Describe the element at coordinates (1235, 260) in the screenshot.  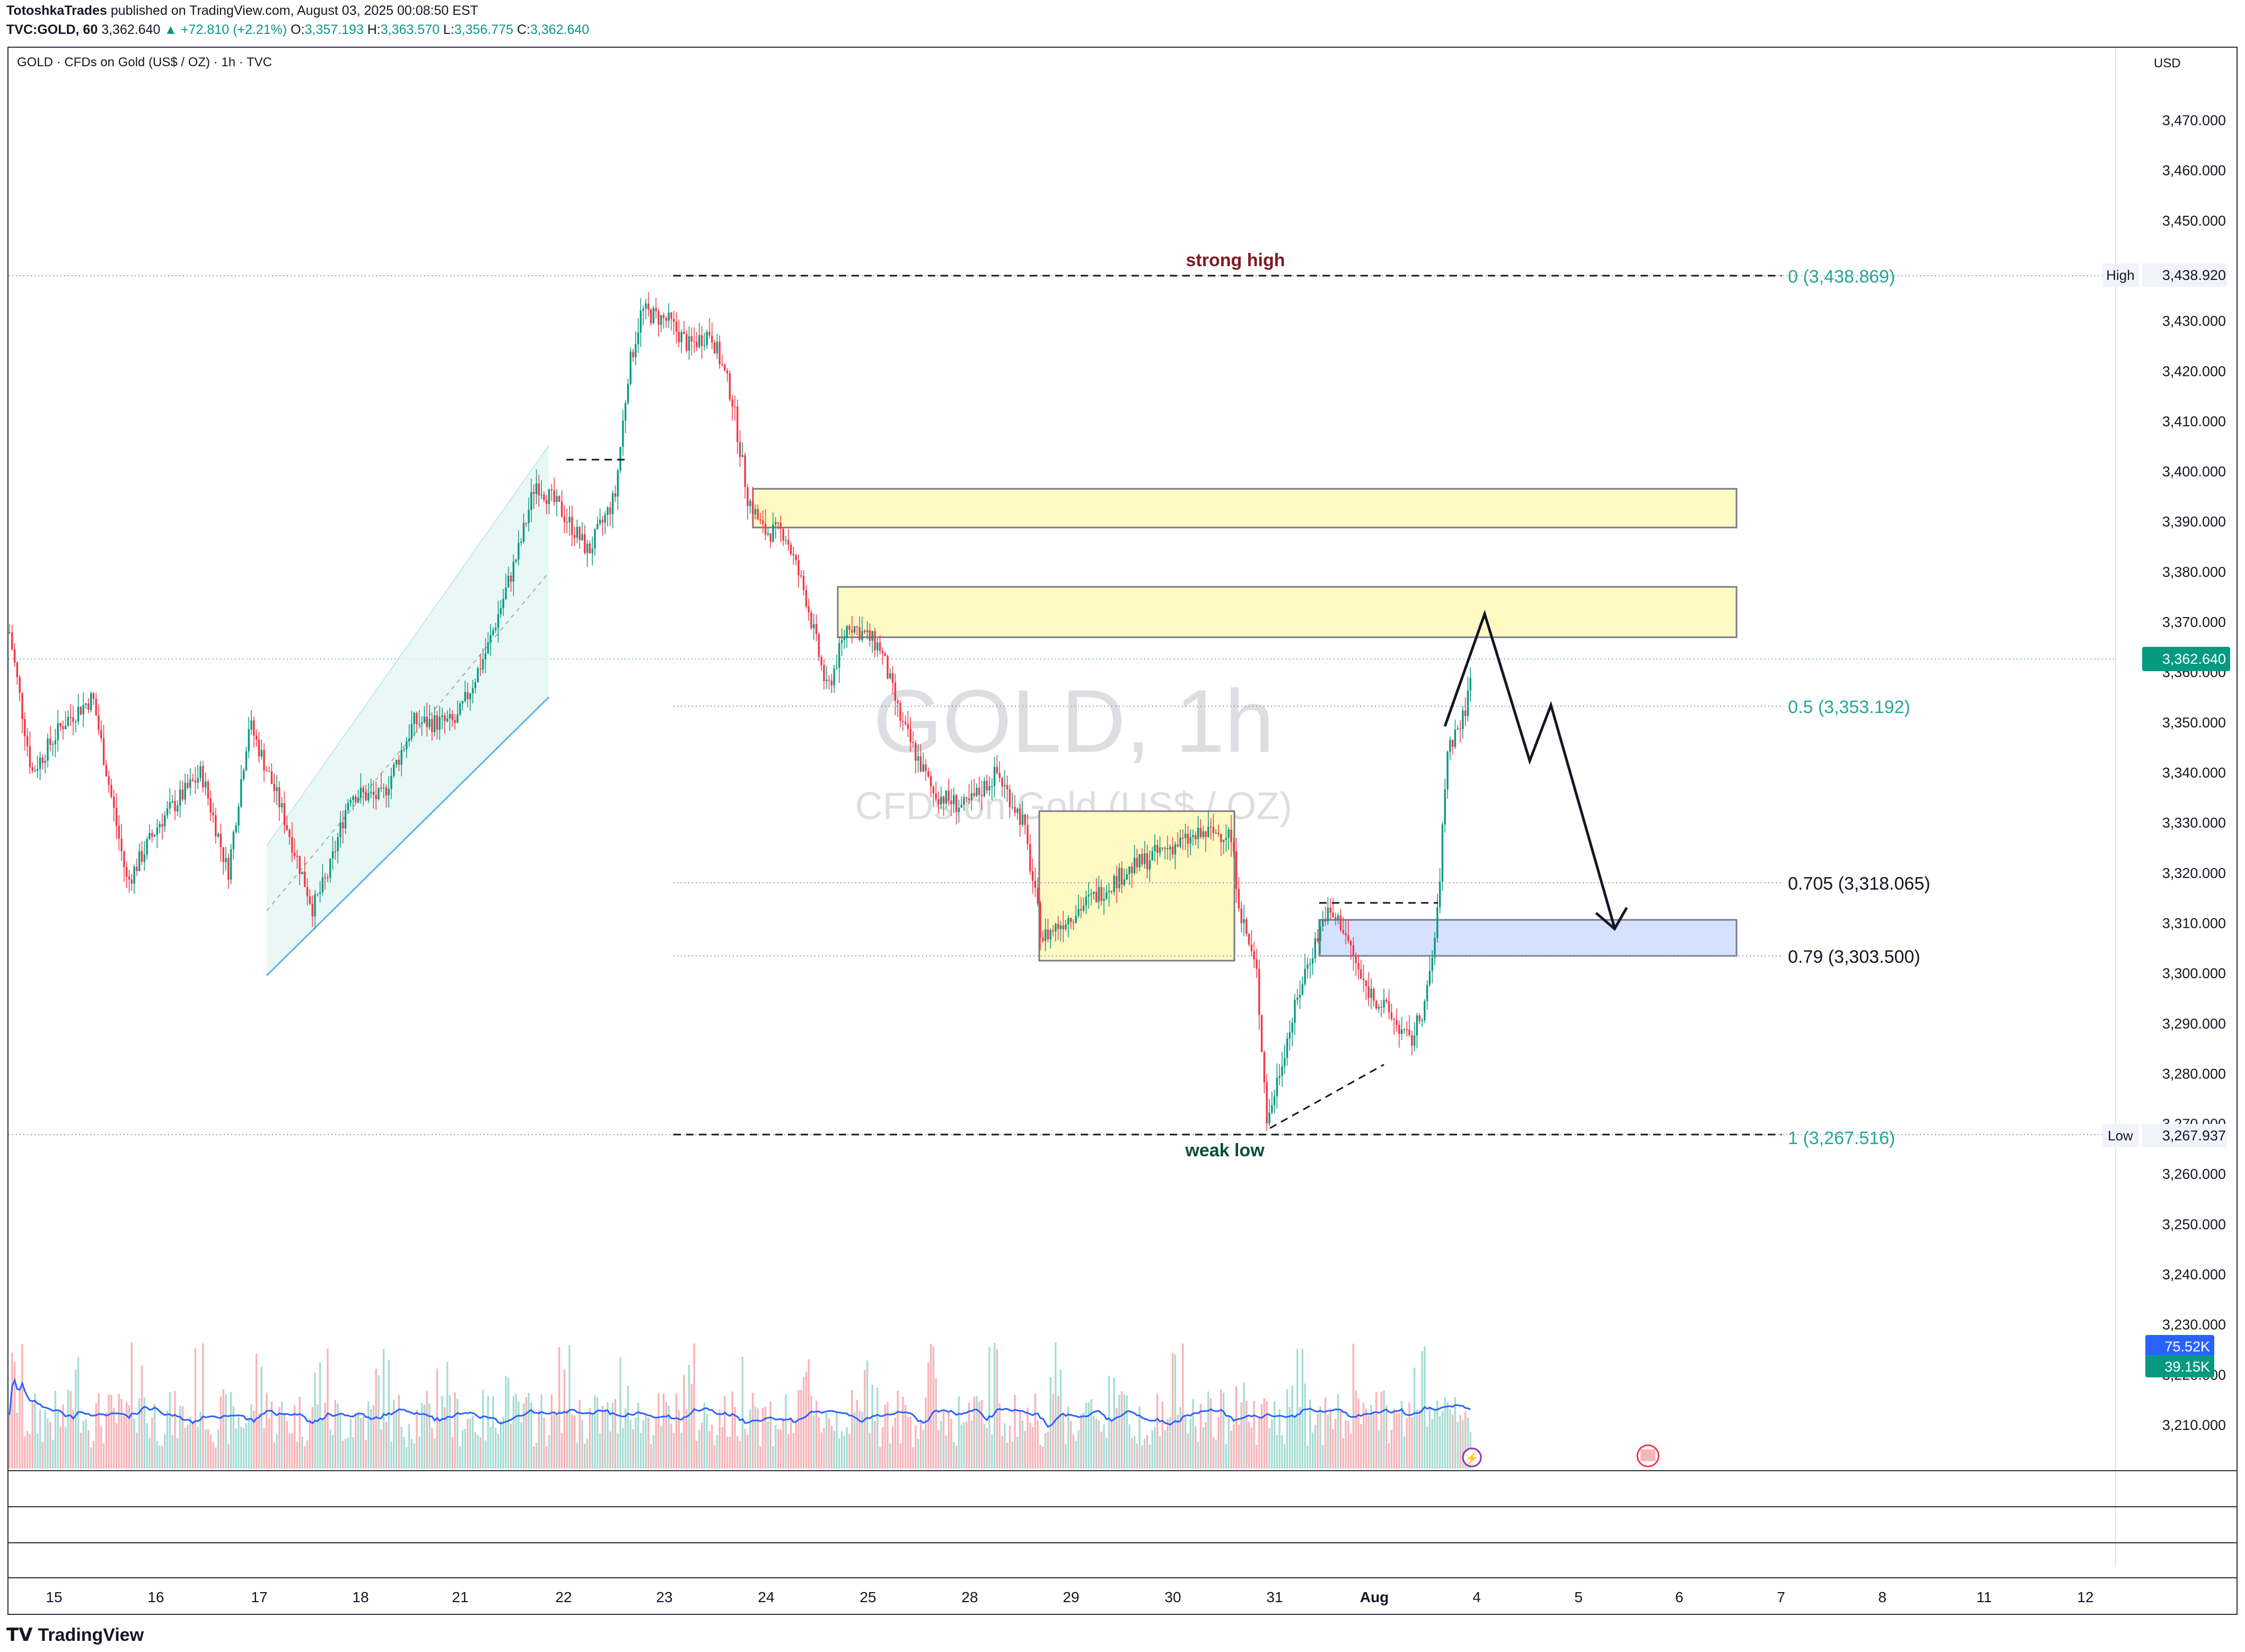
I see `strong-high-label: strong high` at that location.